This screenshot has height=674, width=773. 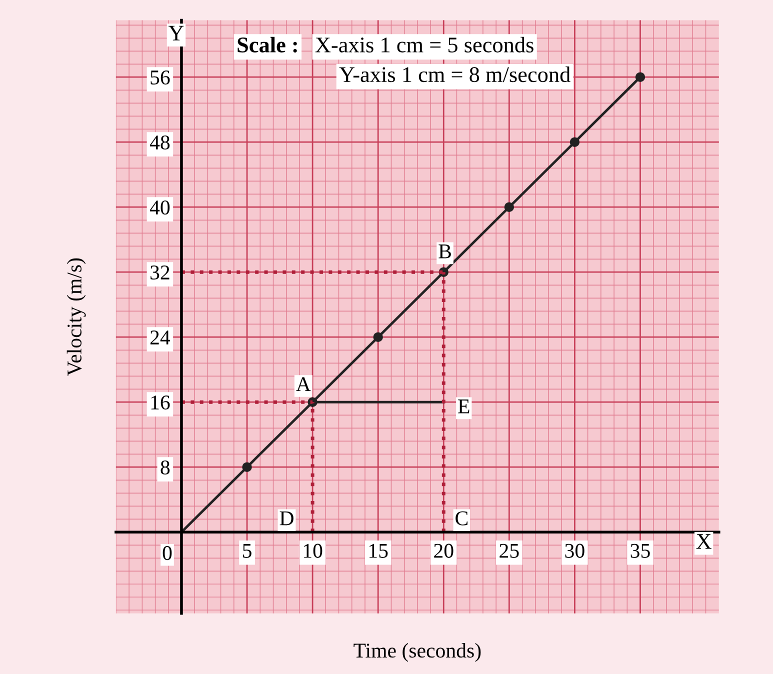 What do you see at coordinates (167, 553) in the screenshot?
I see `annotation: 0` at bounding box center [167, 553].